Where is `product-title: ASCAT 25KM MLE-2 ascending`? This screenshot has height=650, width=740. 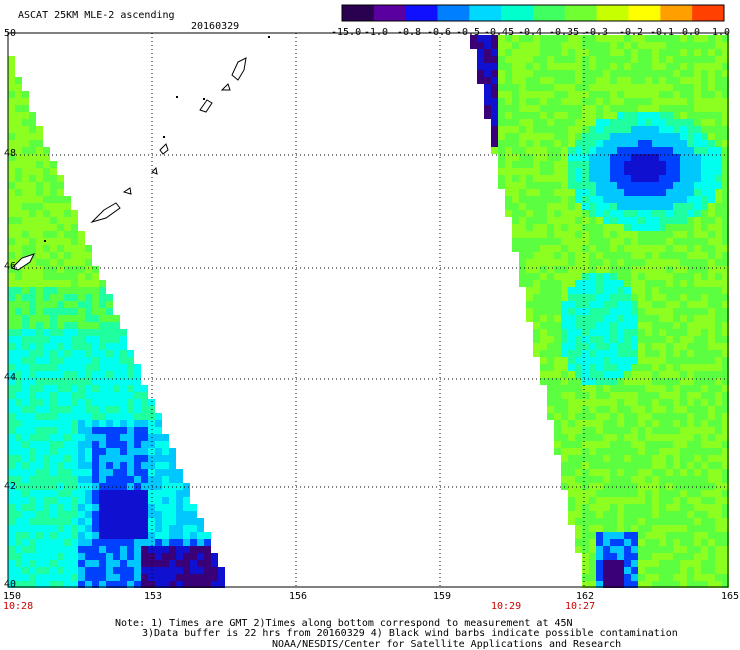
product-title: ASCAT 25KM MLE-2 ascending is located at coordinates (96, 15).